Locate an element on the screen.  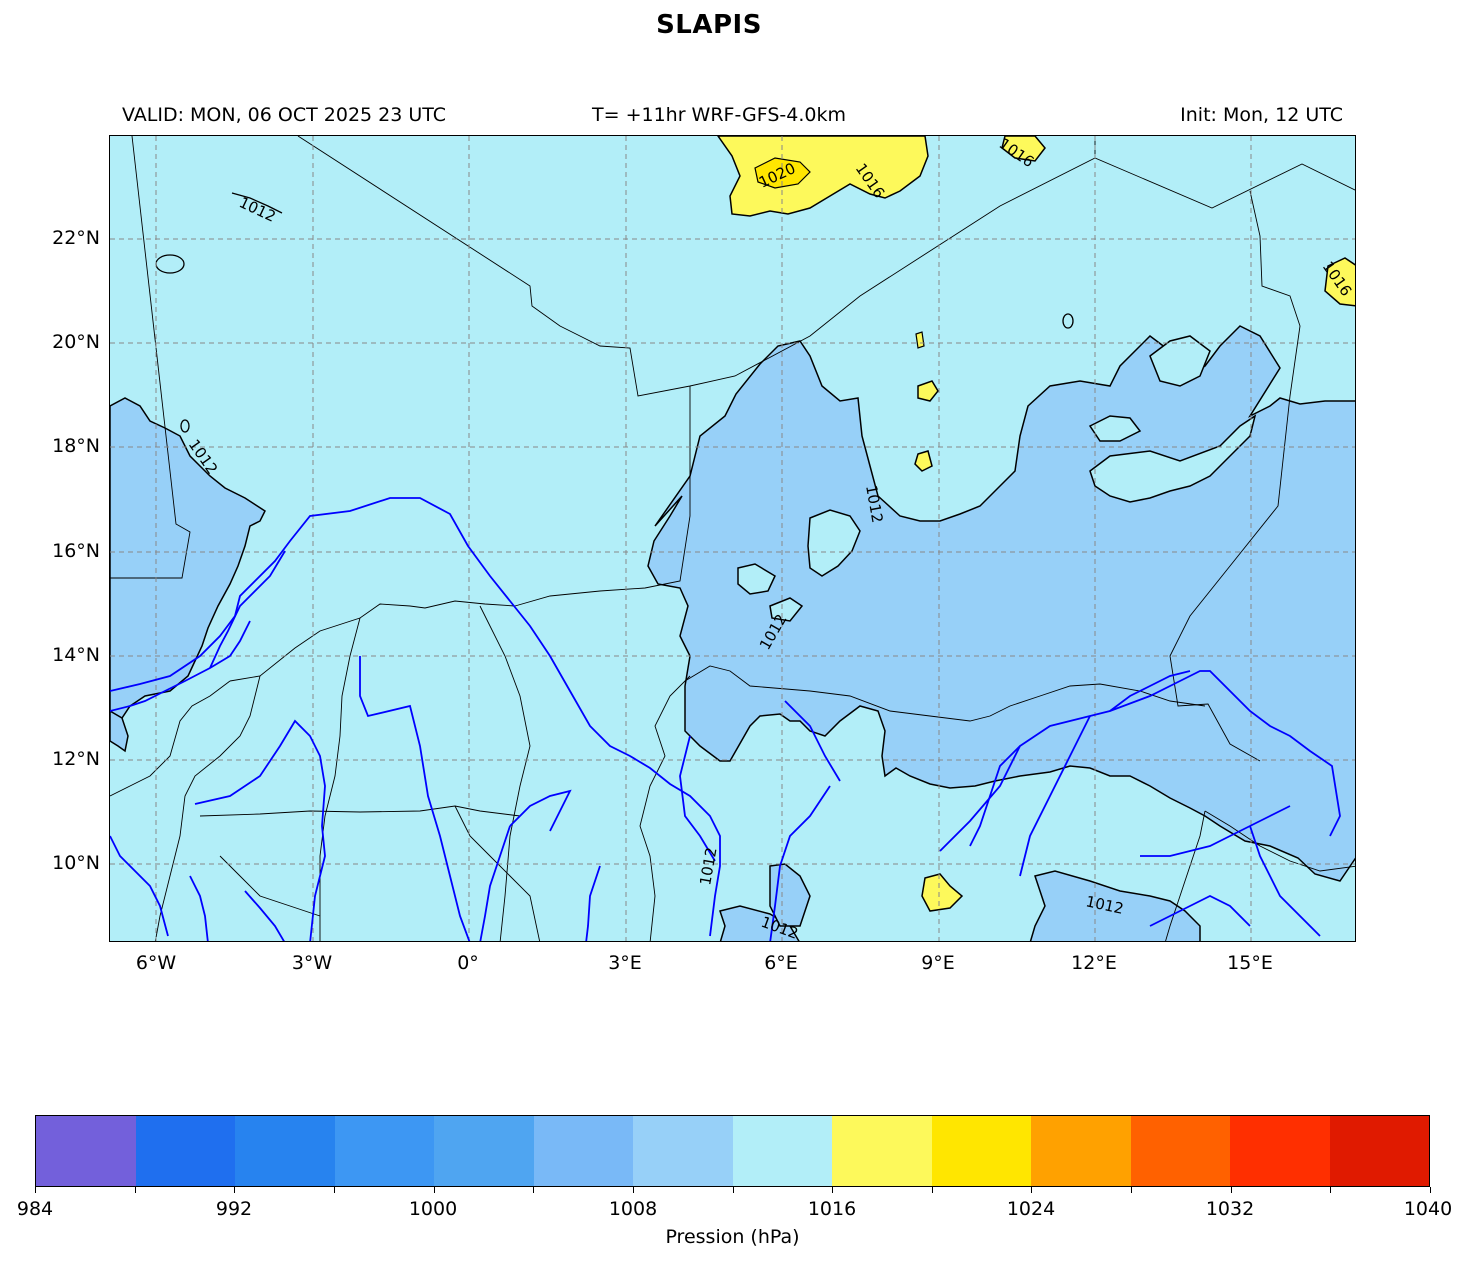
lon-label-3e: 3°E is located at coordinates (625, 963).